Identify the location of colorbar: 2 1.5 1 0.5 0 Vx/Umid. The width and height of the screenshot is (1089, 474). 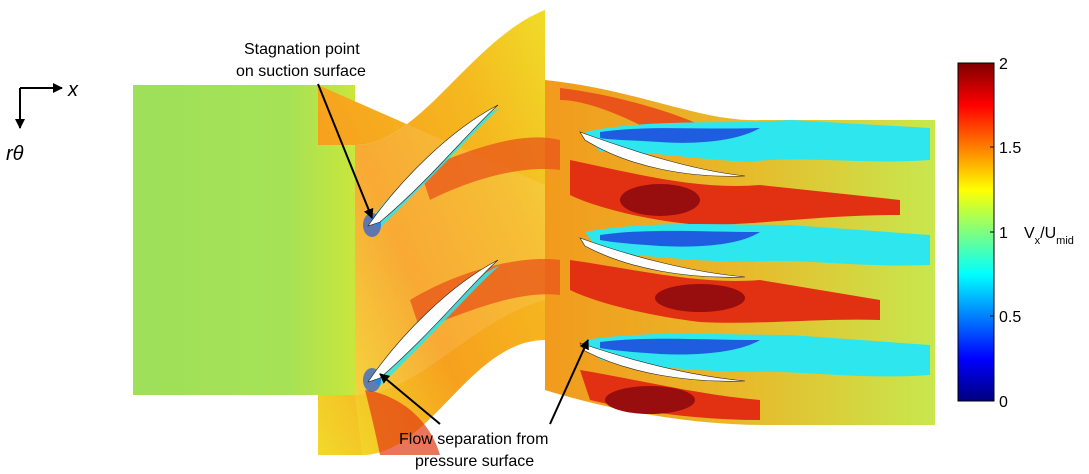
(1016, 233).